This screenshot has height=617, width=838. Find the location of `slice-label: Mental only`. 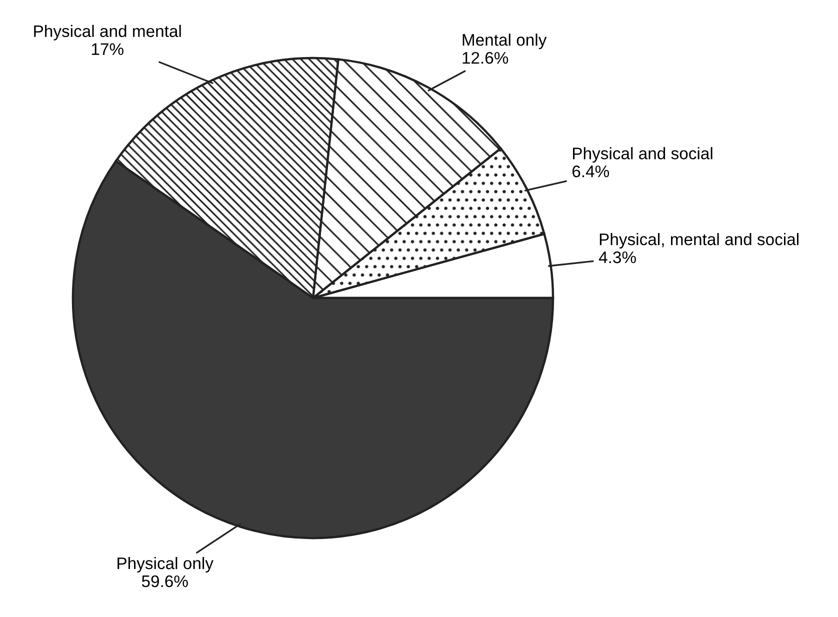

slice-label: Mental only is located at coordinates (504, 42).